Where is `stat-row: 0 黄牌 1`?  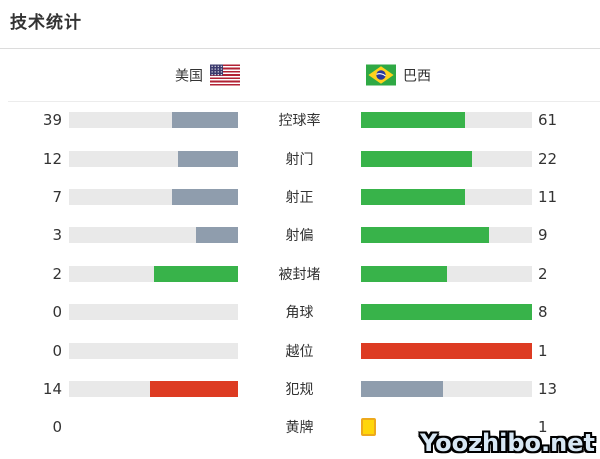
stat-row: 0 黄牌 1 is located at coordinates (300, 427).